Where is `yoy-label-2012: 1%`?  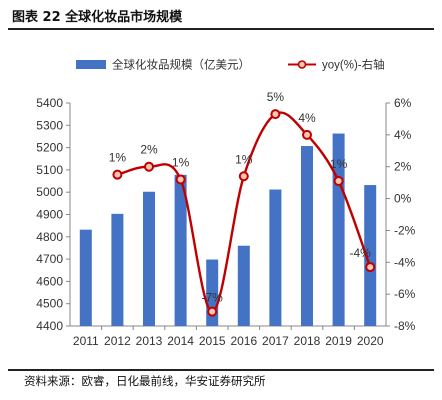
yoy-label-2012: 1% is located at coordinates (118, 158).